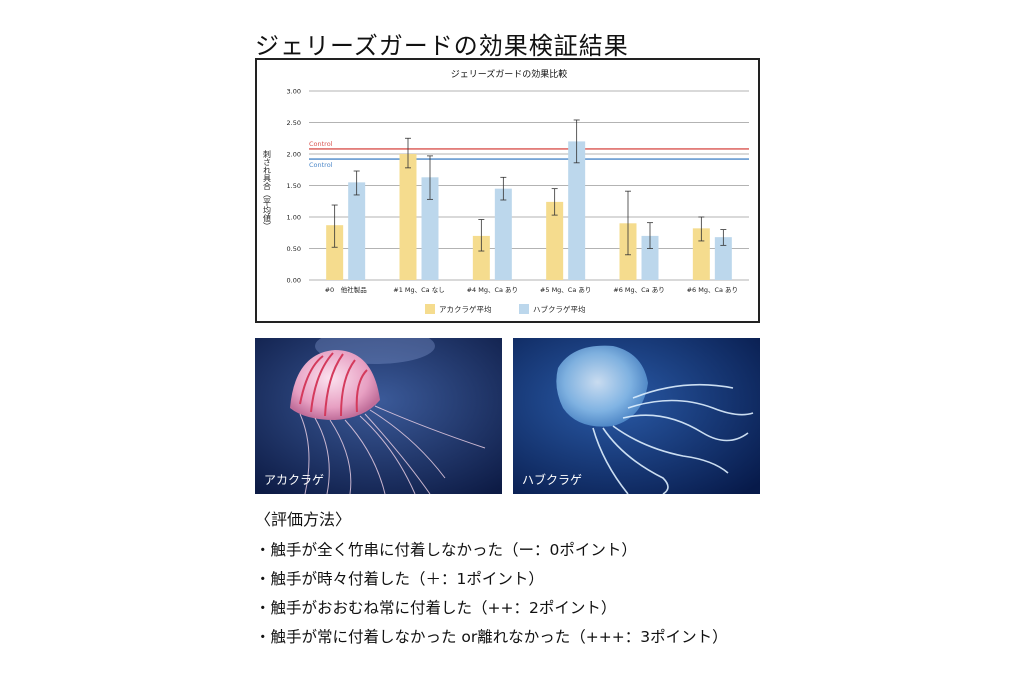  Describe the element at coordinates (436, 608) in the screenshot. I see `list-item: ・触手がおおむね常に付着した（++：2ポイント）` at that location.